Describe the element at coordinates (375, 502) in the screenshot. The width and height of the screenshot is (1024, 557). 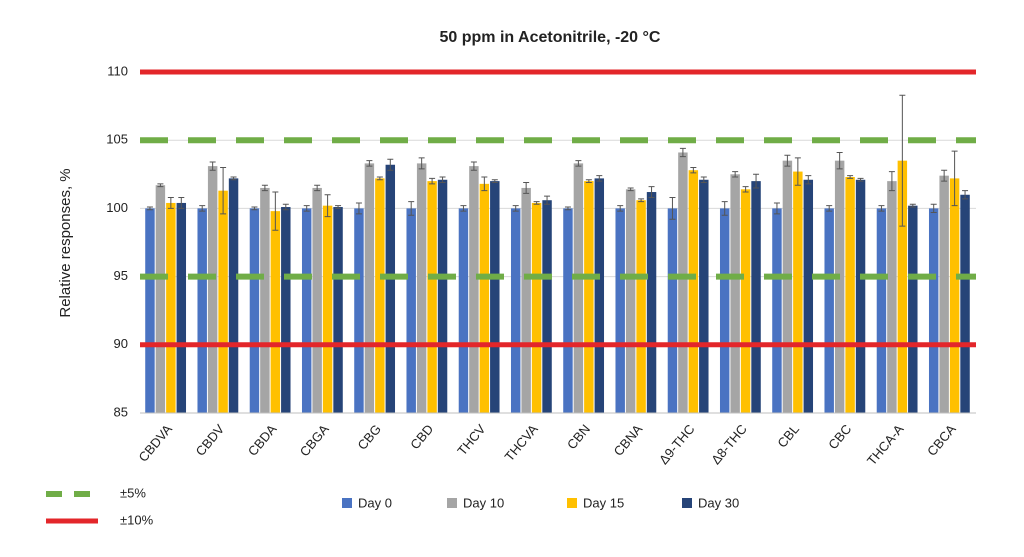
I see `legend-label: Day 0` at that location.